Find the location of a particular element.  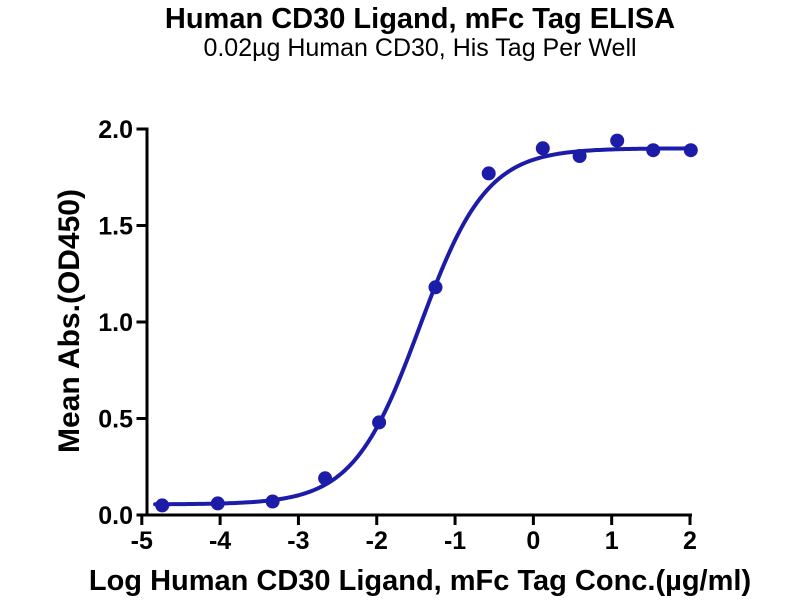

x-tick-label: -1 is located at coordinates (455, 541).